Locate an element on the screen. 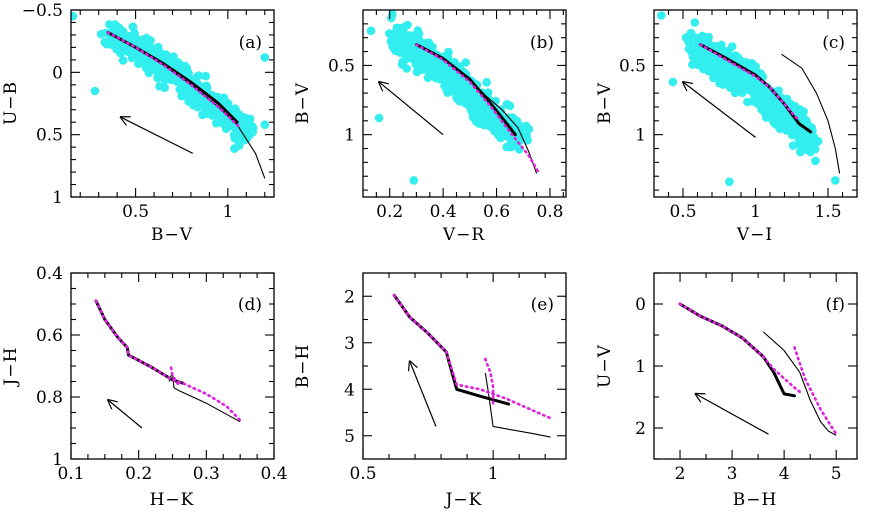 Image resolution: width=872 pixels, height=514 pixels. panel-b-frame is located at coordinates (464, 103).